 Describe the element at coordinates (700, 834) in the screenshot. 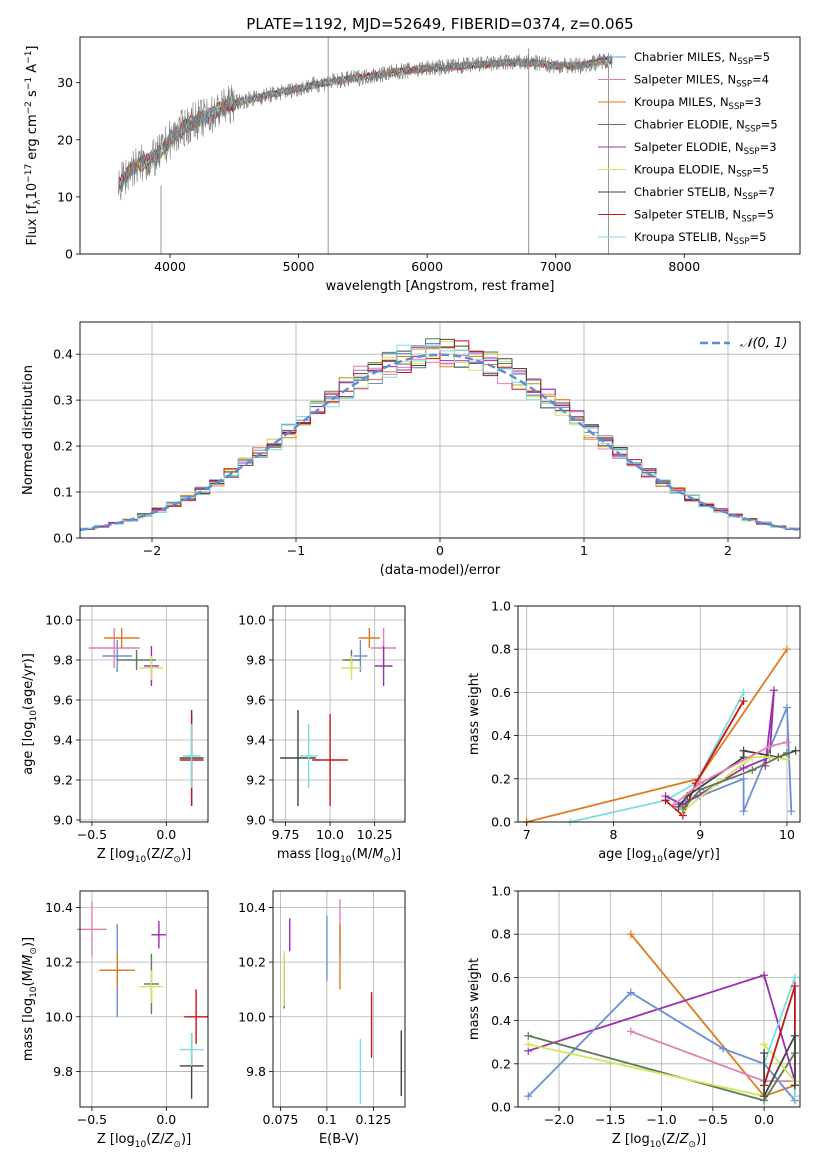

I see `weight-vs-age-xtick-label: 9` at that location.